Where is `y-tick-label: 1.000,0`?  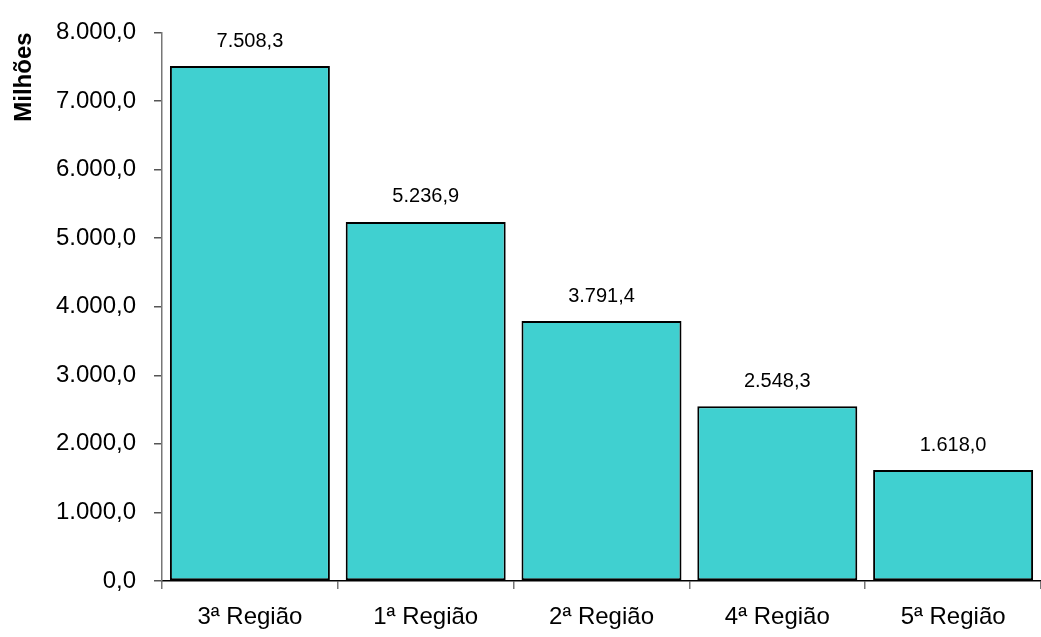 y-tick-label: 1.000,0 is located at coordinates (95, 511).